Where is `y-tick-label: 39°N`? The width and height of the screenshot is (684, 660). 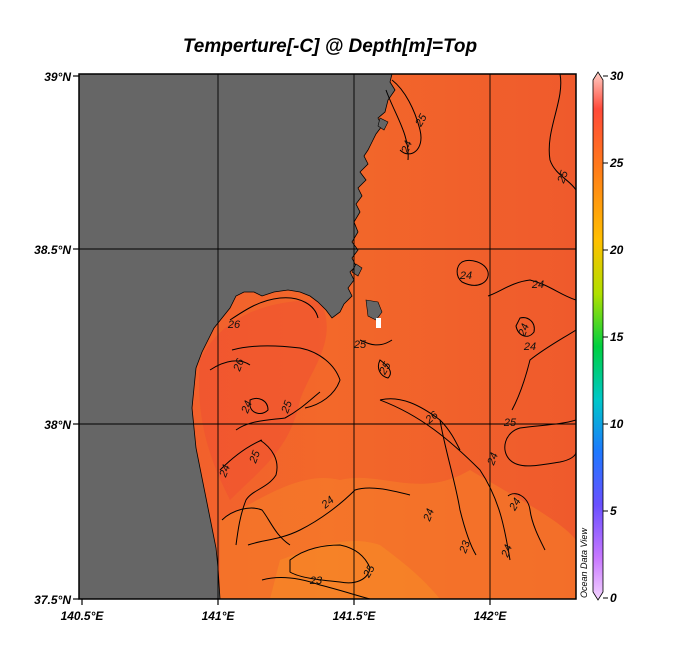 y-tick-label: 39°N is located at coordinates (57, 77).